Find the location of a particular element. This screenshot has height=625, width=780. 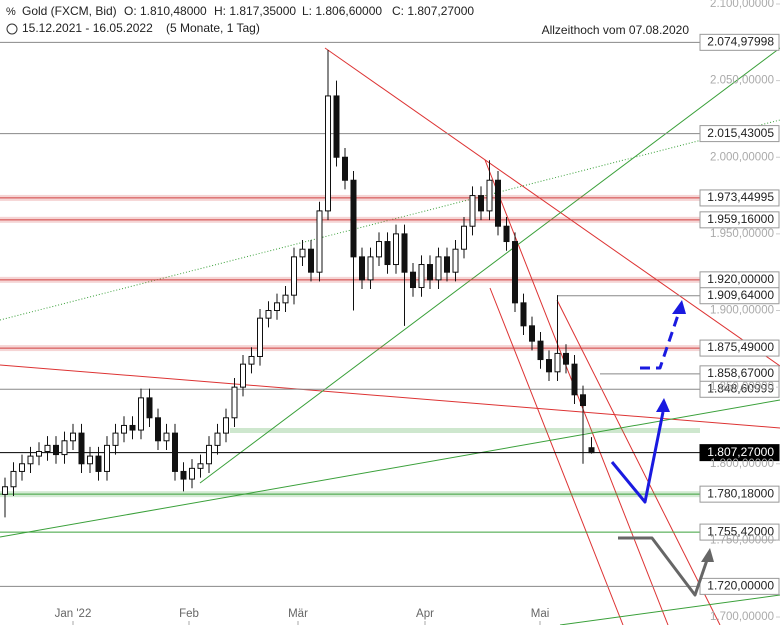

level-label: 1.909,64000 is located at coordinates (740, 295).